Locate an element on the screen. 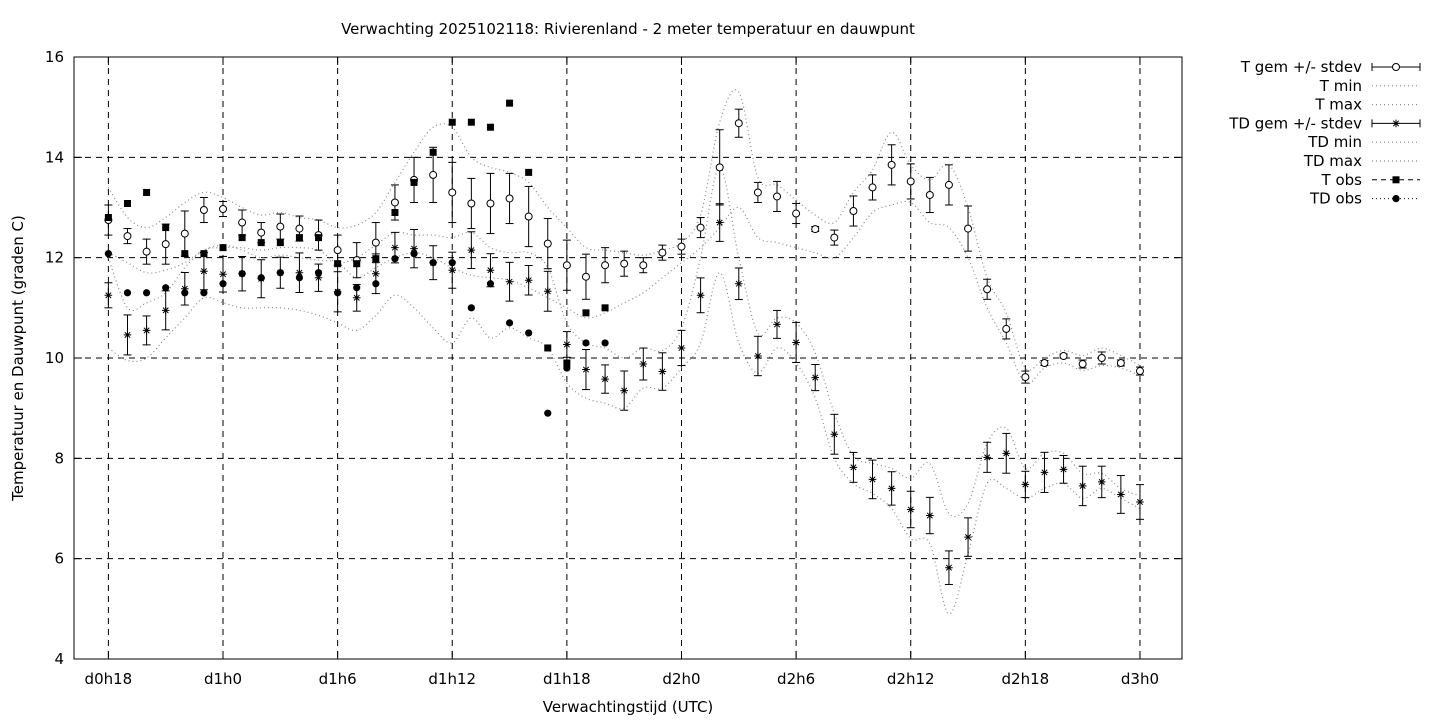 The width and height of the screenshot is (1440, 720). legend-item-t-min: T min is located at coordinates (1369, 86).